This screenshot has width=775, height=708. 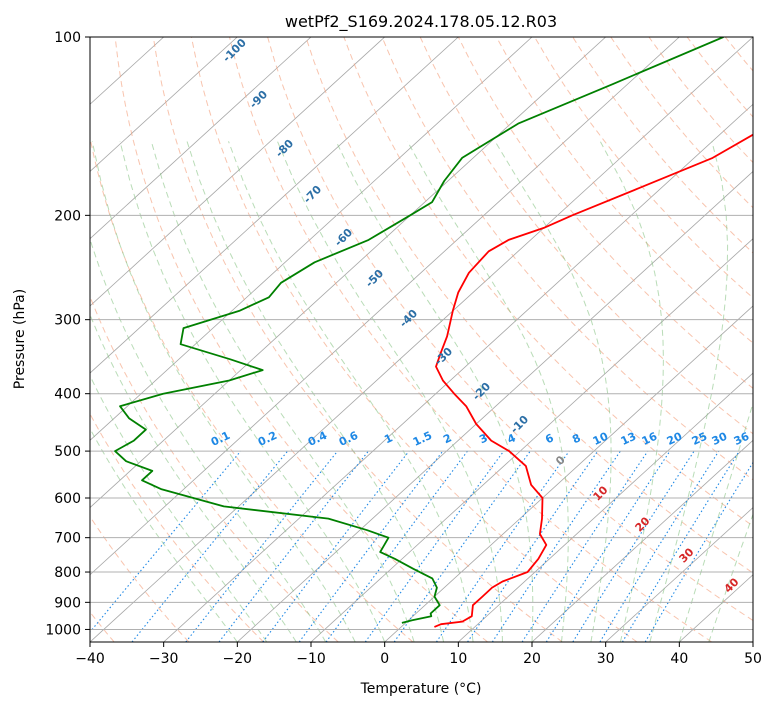 I want to click on x-tick-label: 20, so click(x=532, y=659).